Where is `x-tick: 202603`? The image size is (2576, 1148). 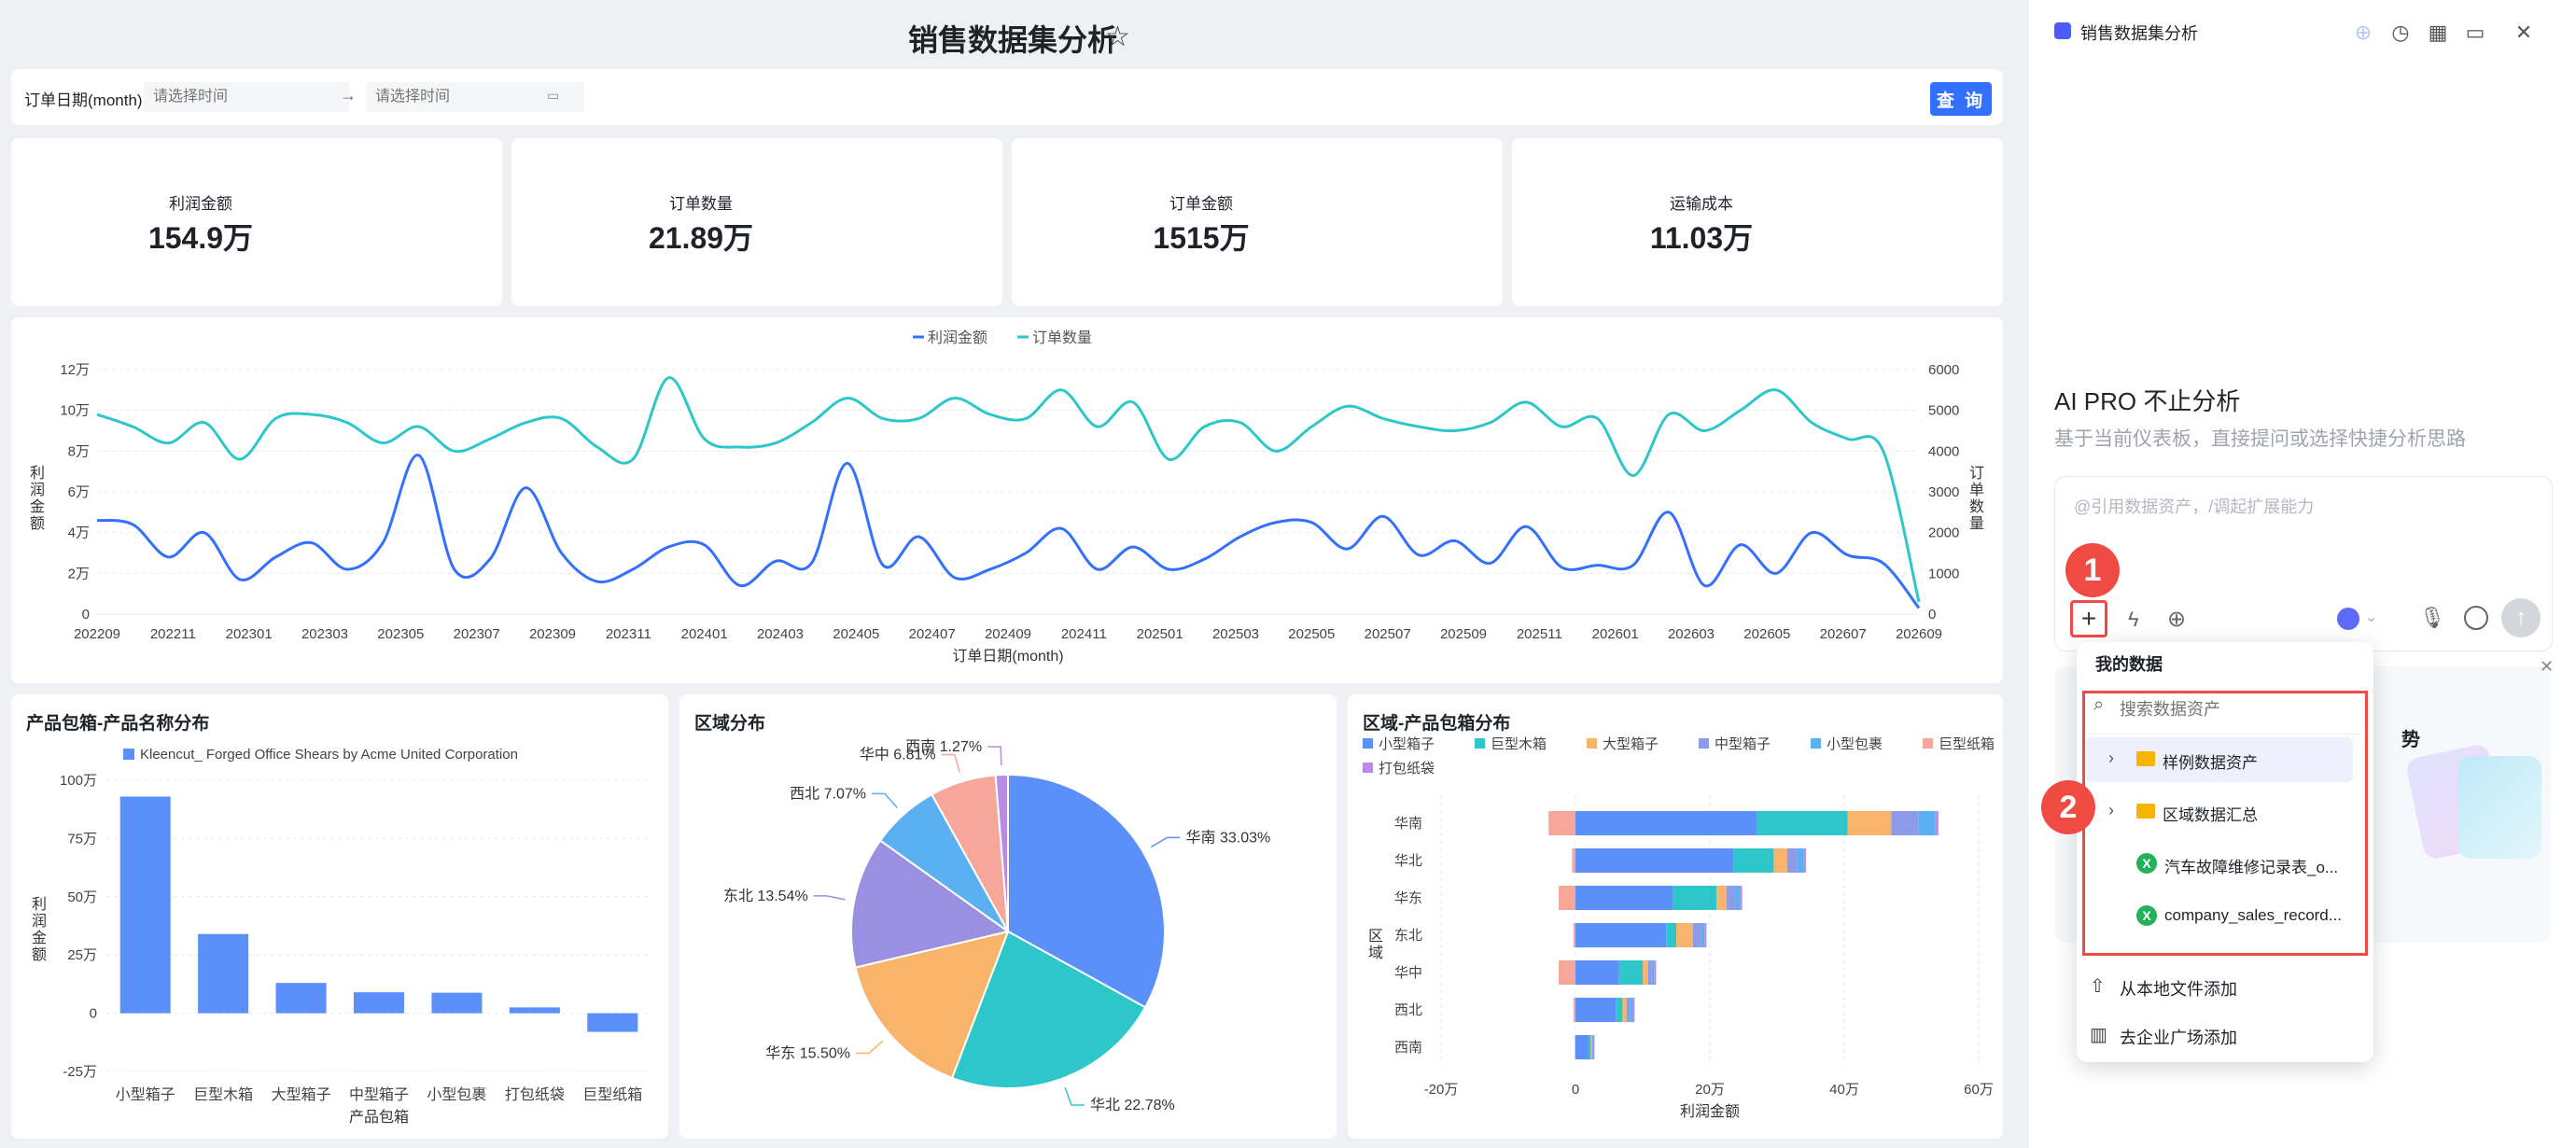 x-tick: 202603 is located at coordinates (1691, 634).